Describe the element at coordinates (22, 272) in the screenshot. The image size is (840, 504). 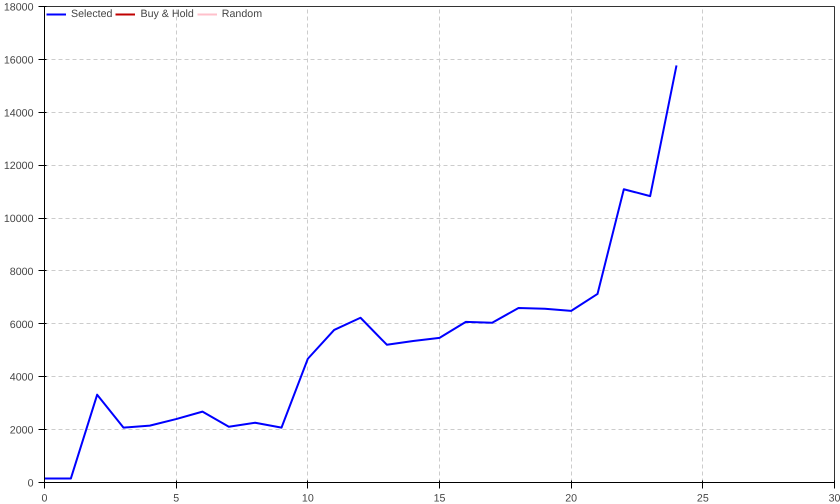
I see `y-tick-label: 8000` at that location.